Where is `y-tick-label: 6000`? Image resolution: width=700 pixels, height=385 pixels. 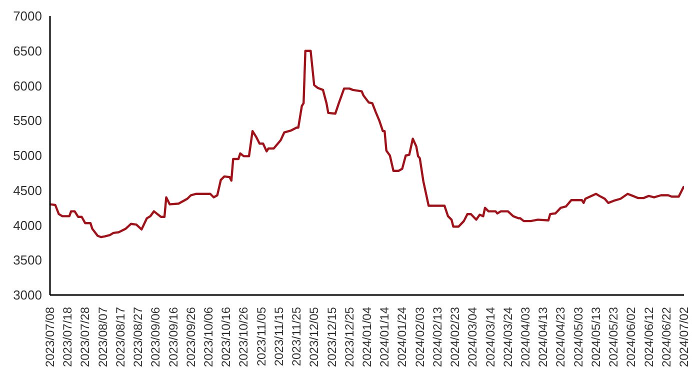
y-tick-label: 6000 is located at coordinates (27, 86).